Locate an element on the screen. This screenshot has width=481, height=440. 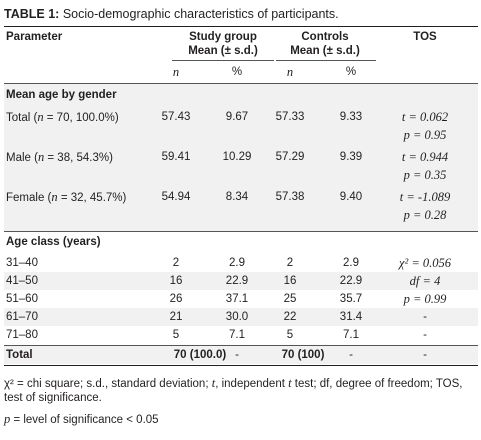
footnote-p-italic: p is located at coordinates (7, 419).